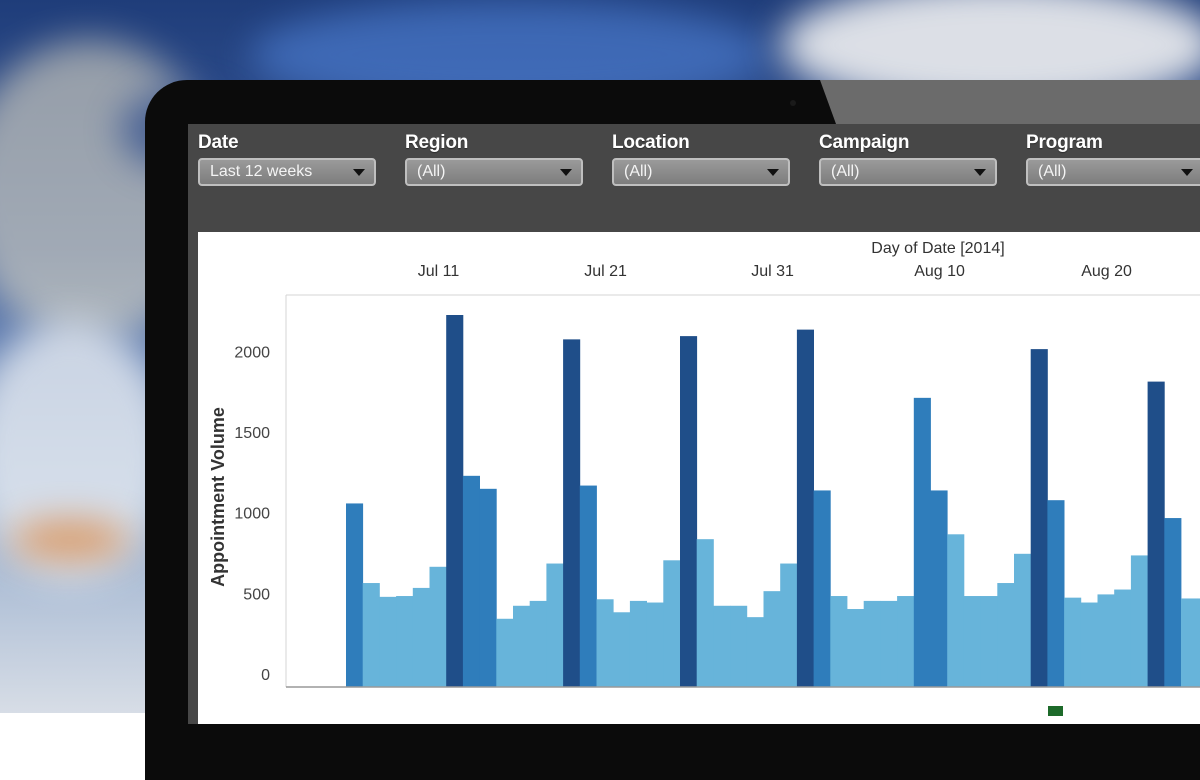 The width and height of the screenshot is (1200, 780). Describe the element at coordinates (252, 514) in the screenshot. I see `y-tick-label: 1000` at that location.